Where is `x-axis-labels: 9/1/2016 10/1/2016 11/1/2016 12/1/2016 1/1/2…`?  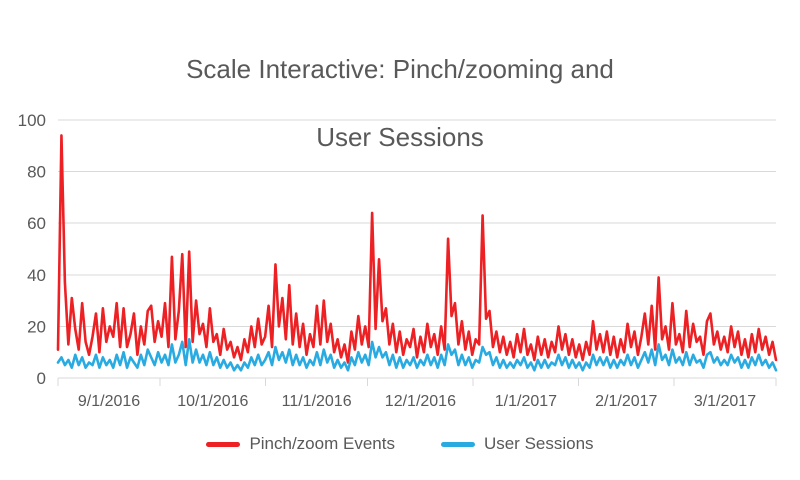
x-axis-labels: 9/1/2016 10/1/2016 11/1/2016 12/1/2016 1/1/2… is located at coordinates (417, 401).